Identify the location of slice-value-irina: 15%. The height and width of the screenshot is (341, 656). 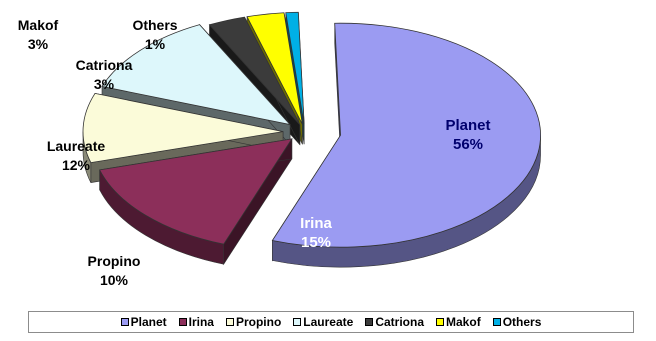
(316, 242).